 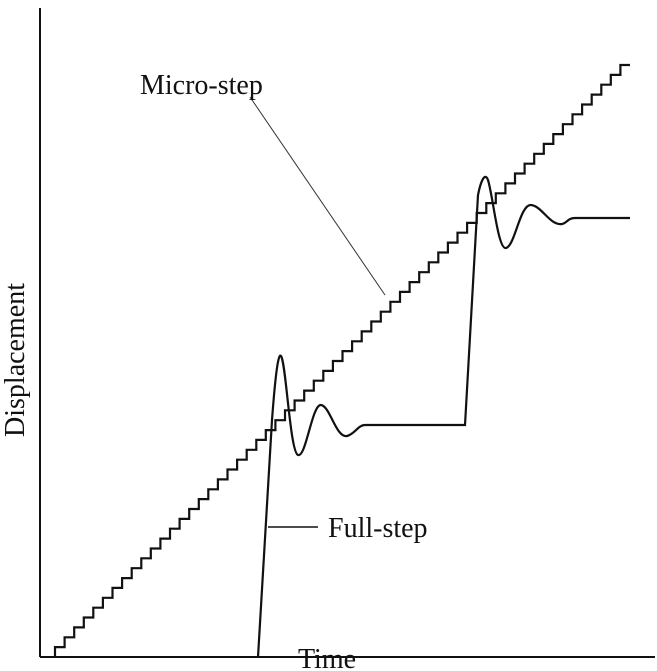 I want to click on x-axis-label: Time, so click(x=327, y=657).